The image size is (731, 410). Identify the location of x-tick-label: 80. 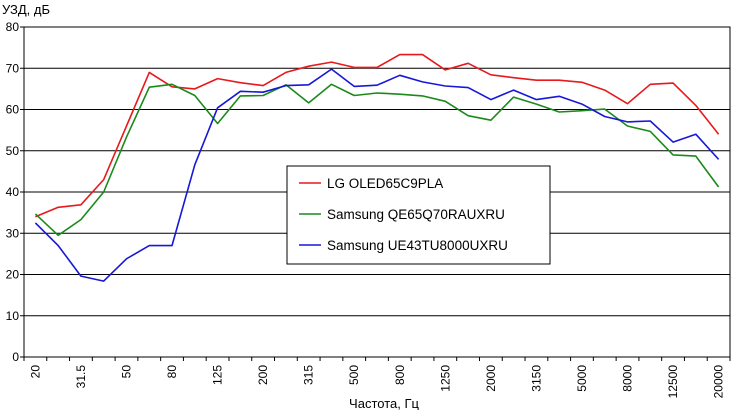
(172, 372).